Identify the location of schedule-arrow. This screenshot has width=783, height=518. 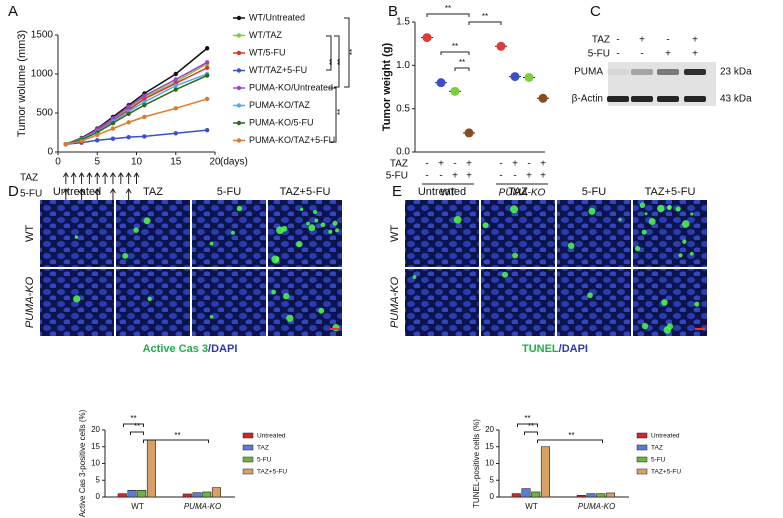
(136, 178).